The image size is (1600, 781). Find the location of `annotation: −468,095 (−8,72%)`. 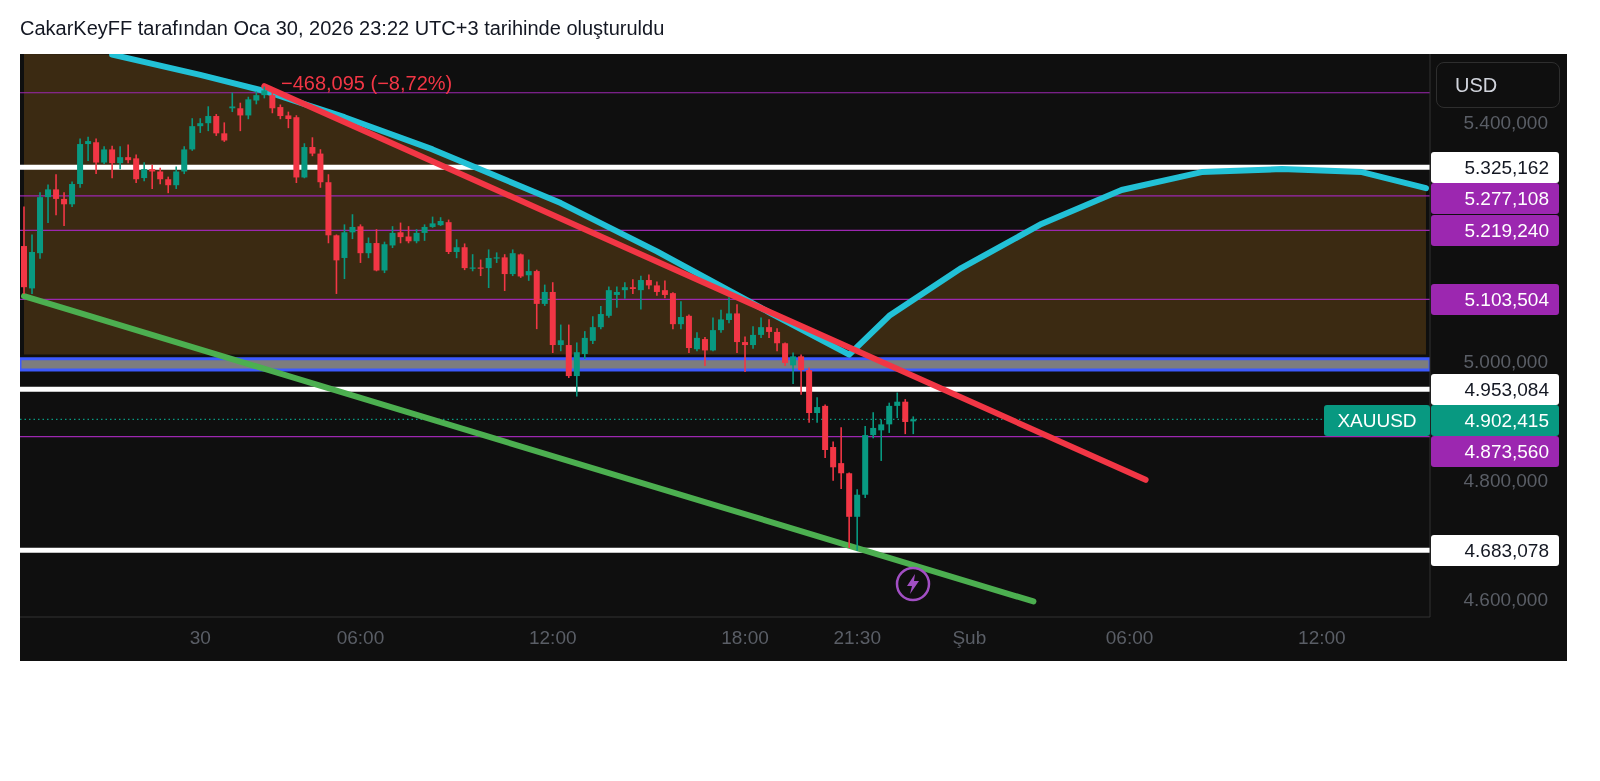

annotation: −468,095 (−8,72%) is located at coordinates (367, 83).